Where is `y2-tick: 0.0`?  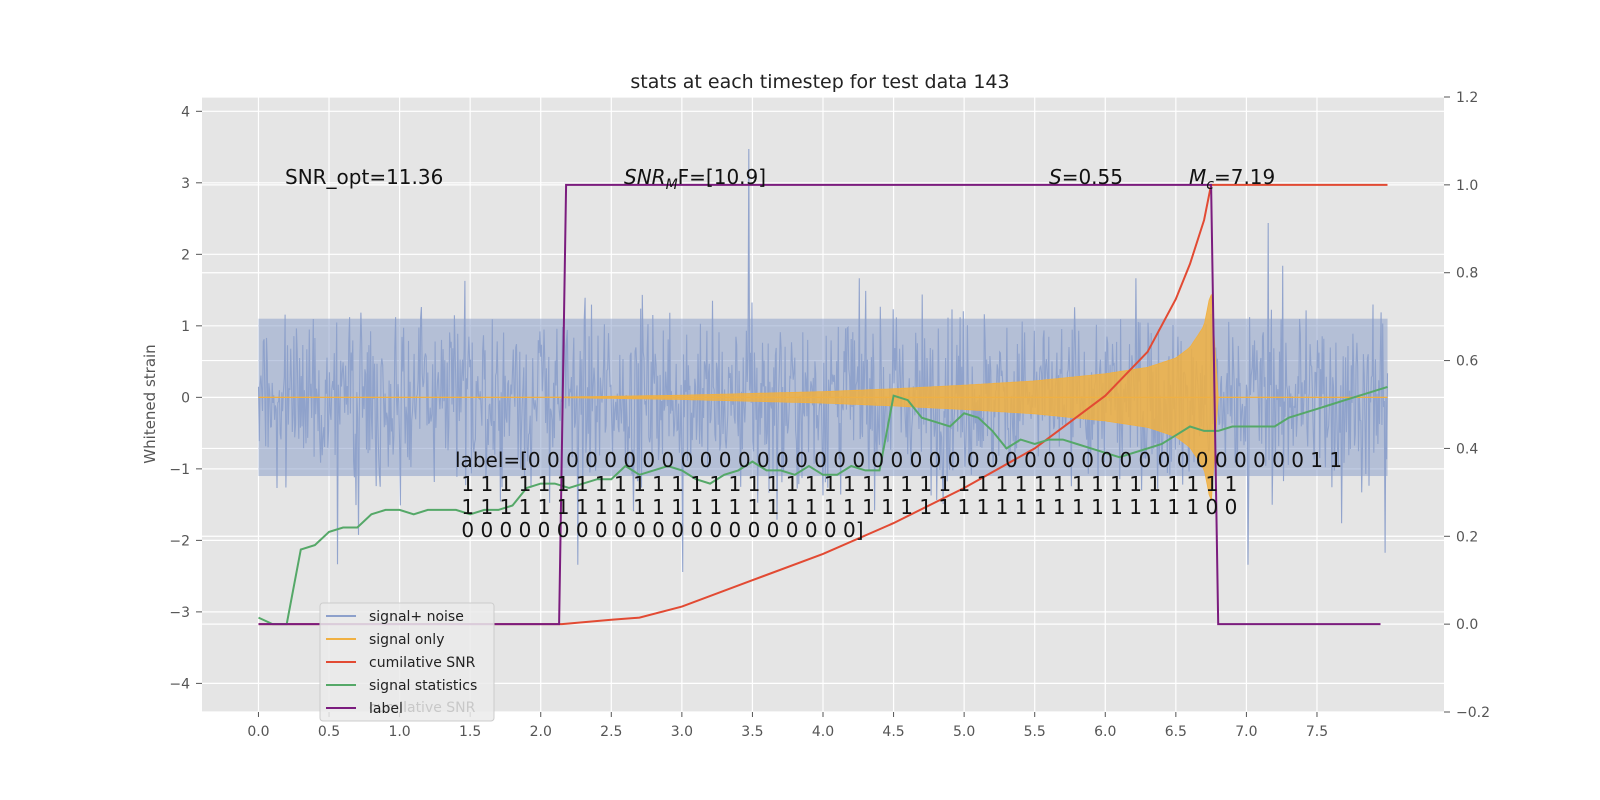 y2-tick: 0.0 is located at coordinates (1461, 625).